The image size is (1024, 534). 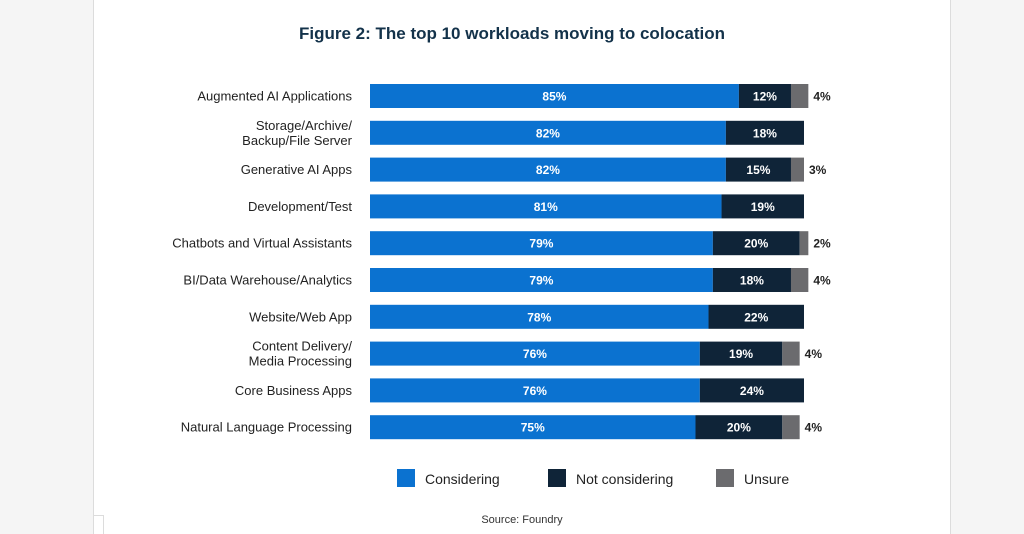 I want to click on category-label: Development/Test, so click(x=300, y=206).